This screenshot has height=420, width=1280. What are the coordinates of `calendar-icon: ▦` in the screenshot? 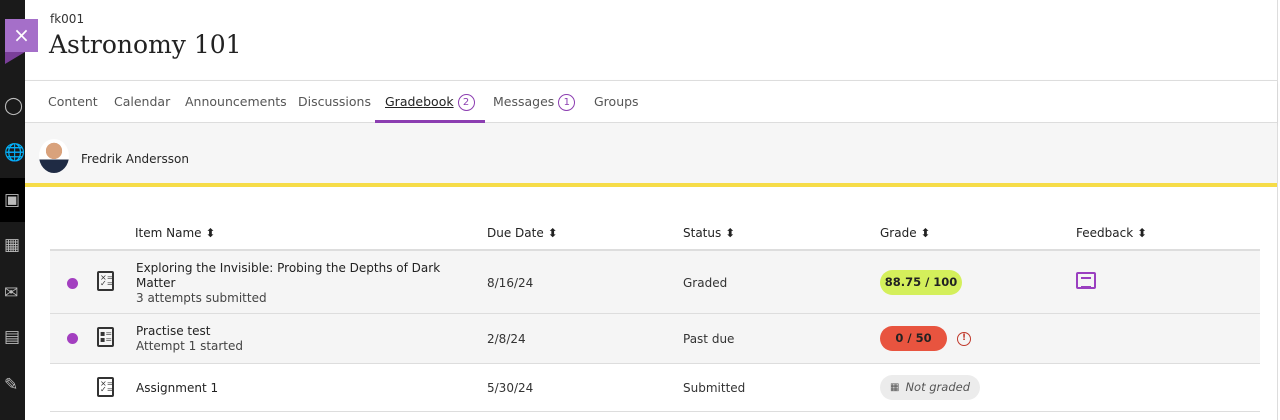 It's located at (12, 245).